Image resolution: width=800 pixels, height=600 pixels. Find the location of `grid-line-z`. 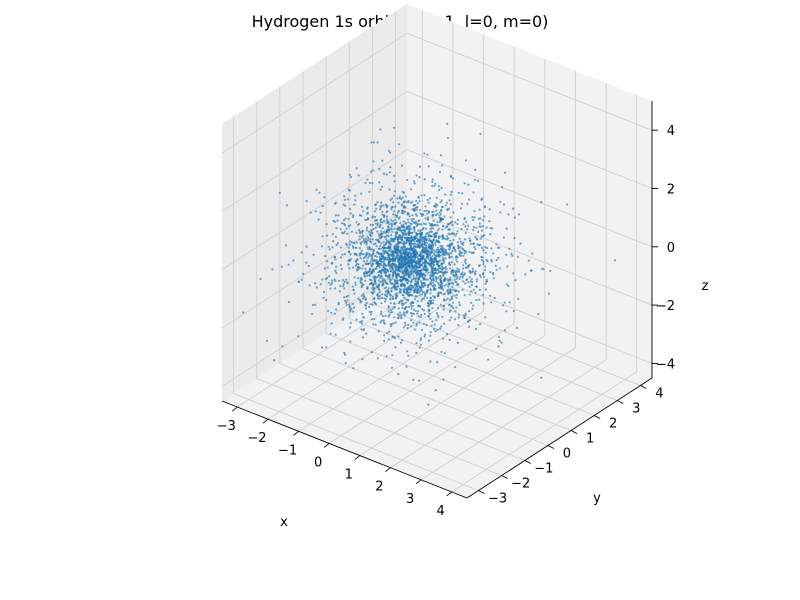

grid-line-z is located at coordinates (437, 151).